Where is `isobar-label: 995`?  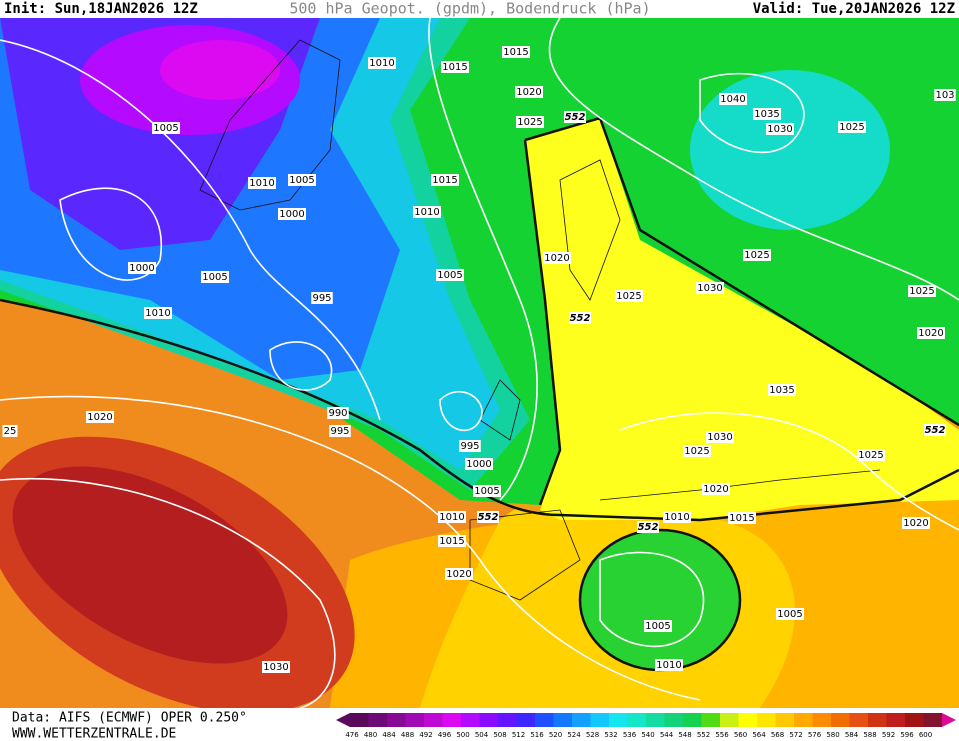
isobar-label: 995 is located at coordinates (469, 446).